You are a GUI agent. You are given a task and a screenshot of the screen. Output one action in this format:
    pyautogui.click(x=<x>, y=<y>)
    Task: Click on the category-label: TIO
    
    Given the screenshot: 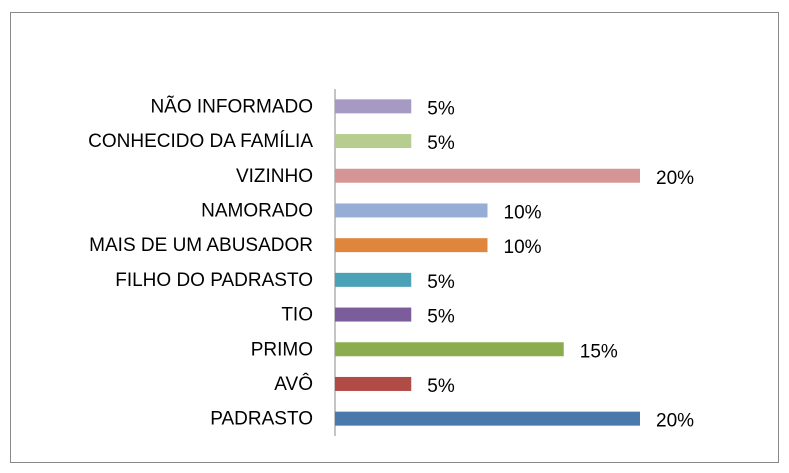 What is the action you would take?
    pyautogui.click(x=297, y=315)
    